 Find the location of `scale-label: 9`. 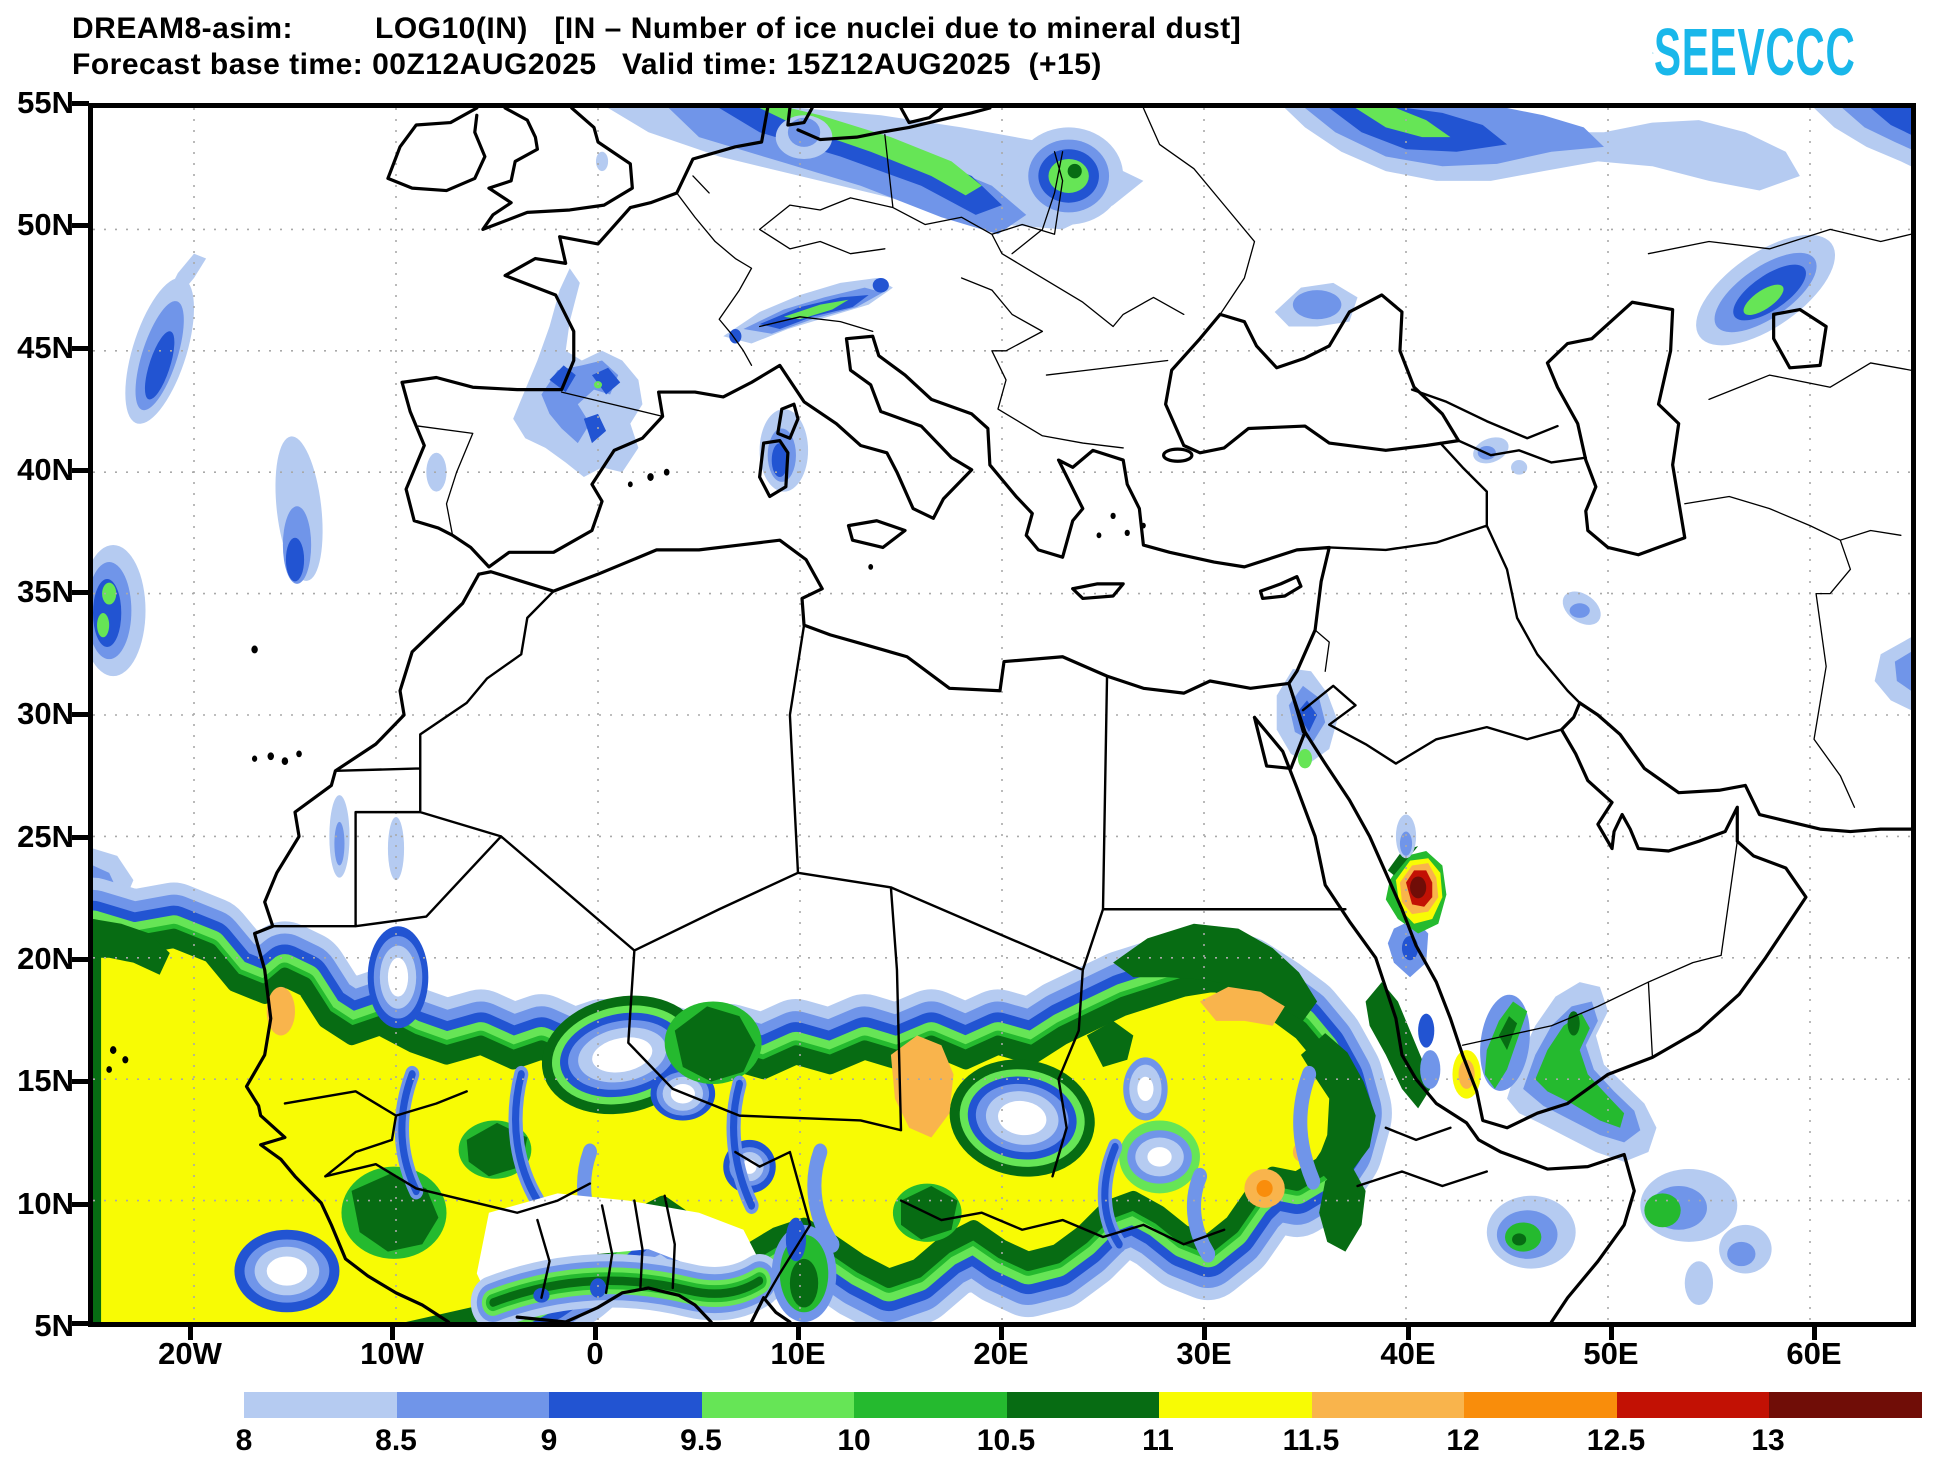

scale-label: 9 is located at coordinates (549, 1440).